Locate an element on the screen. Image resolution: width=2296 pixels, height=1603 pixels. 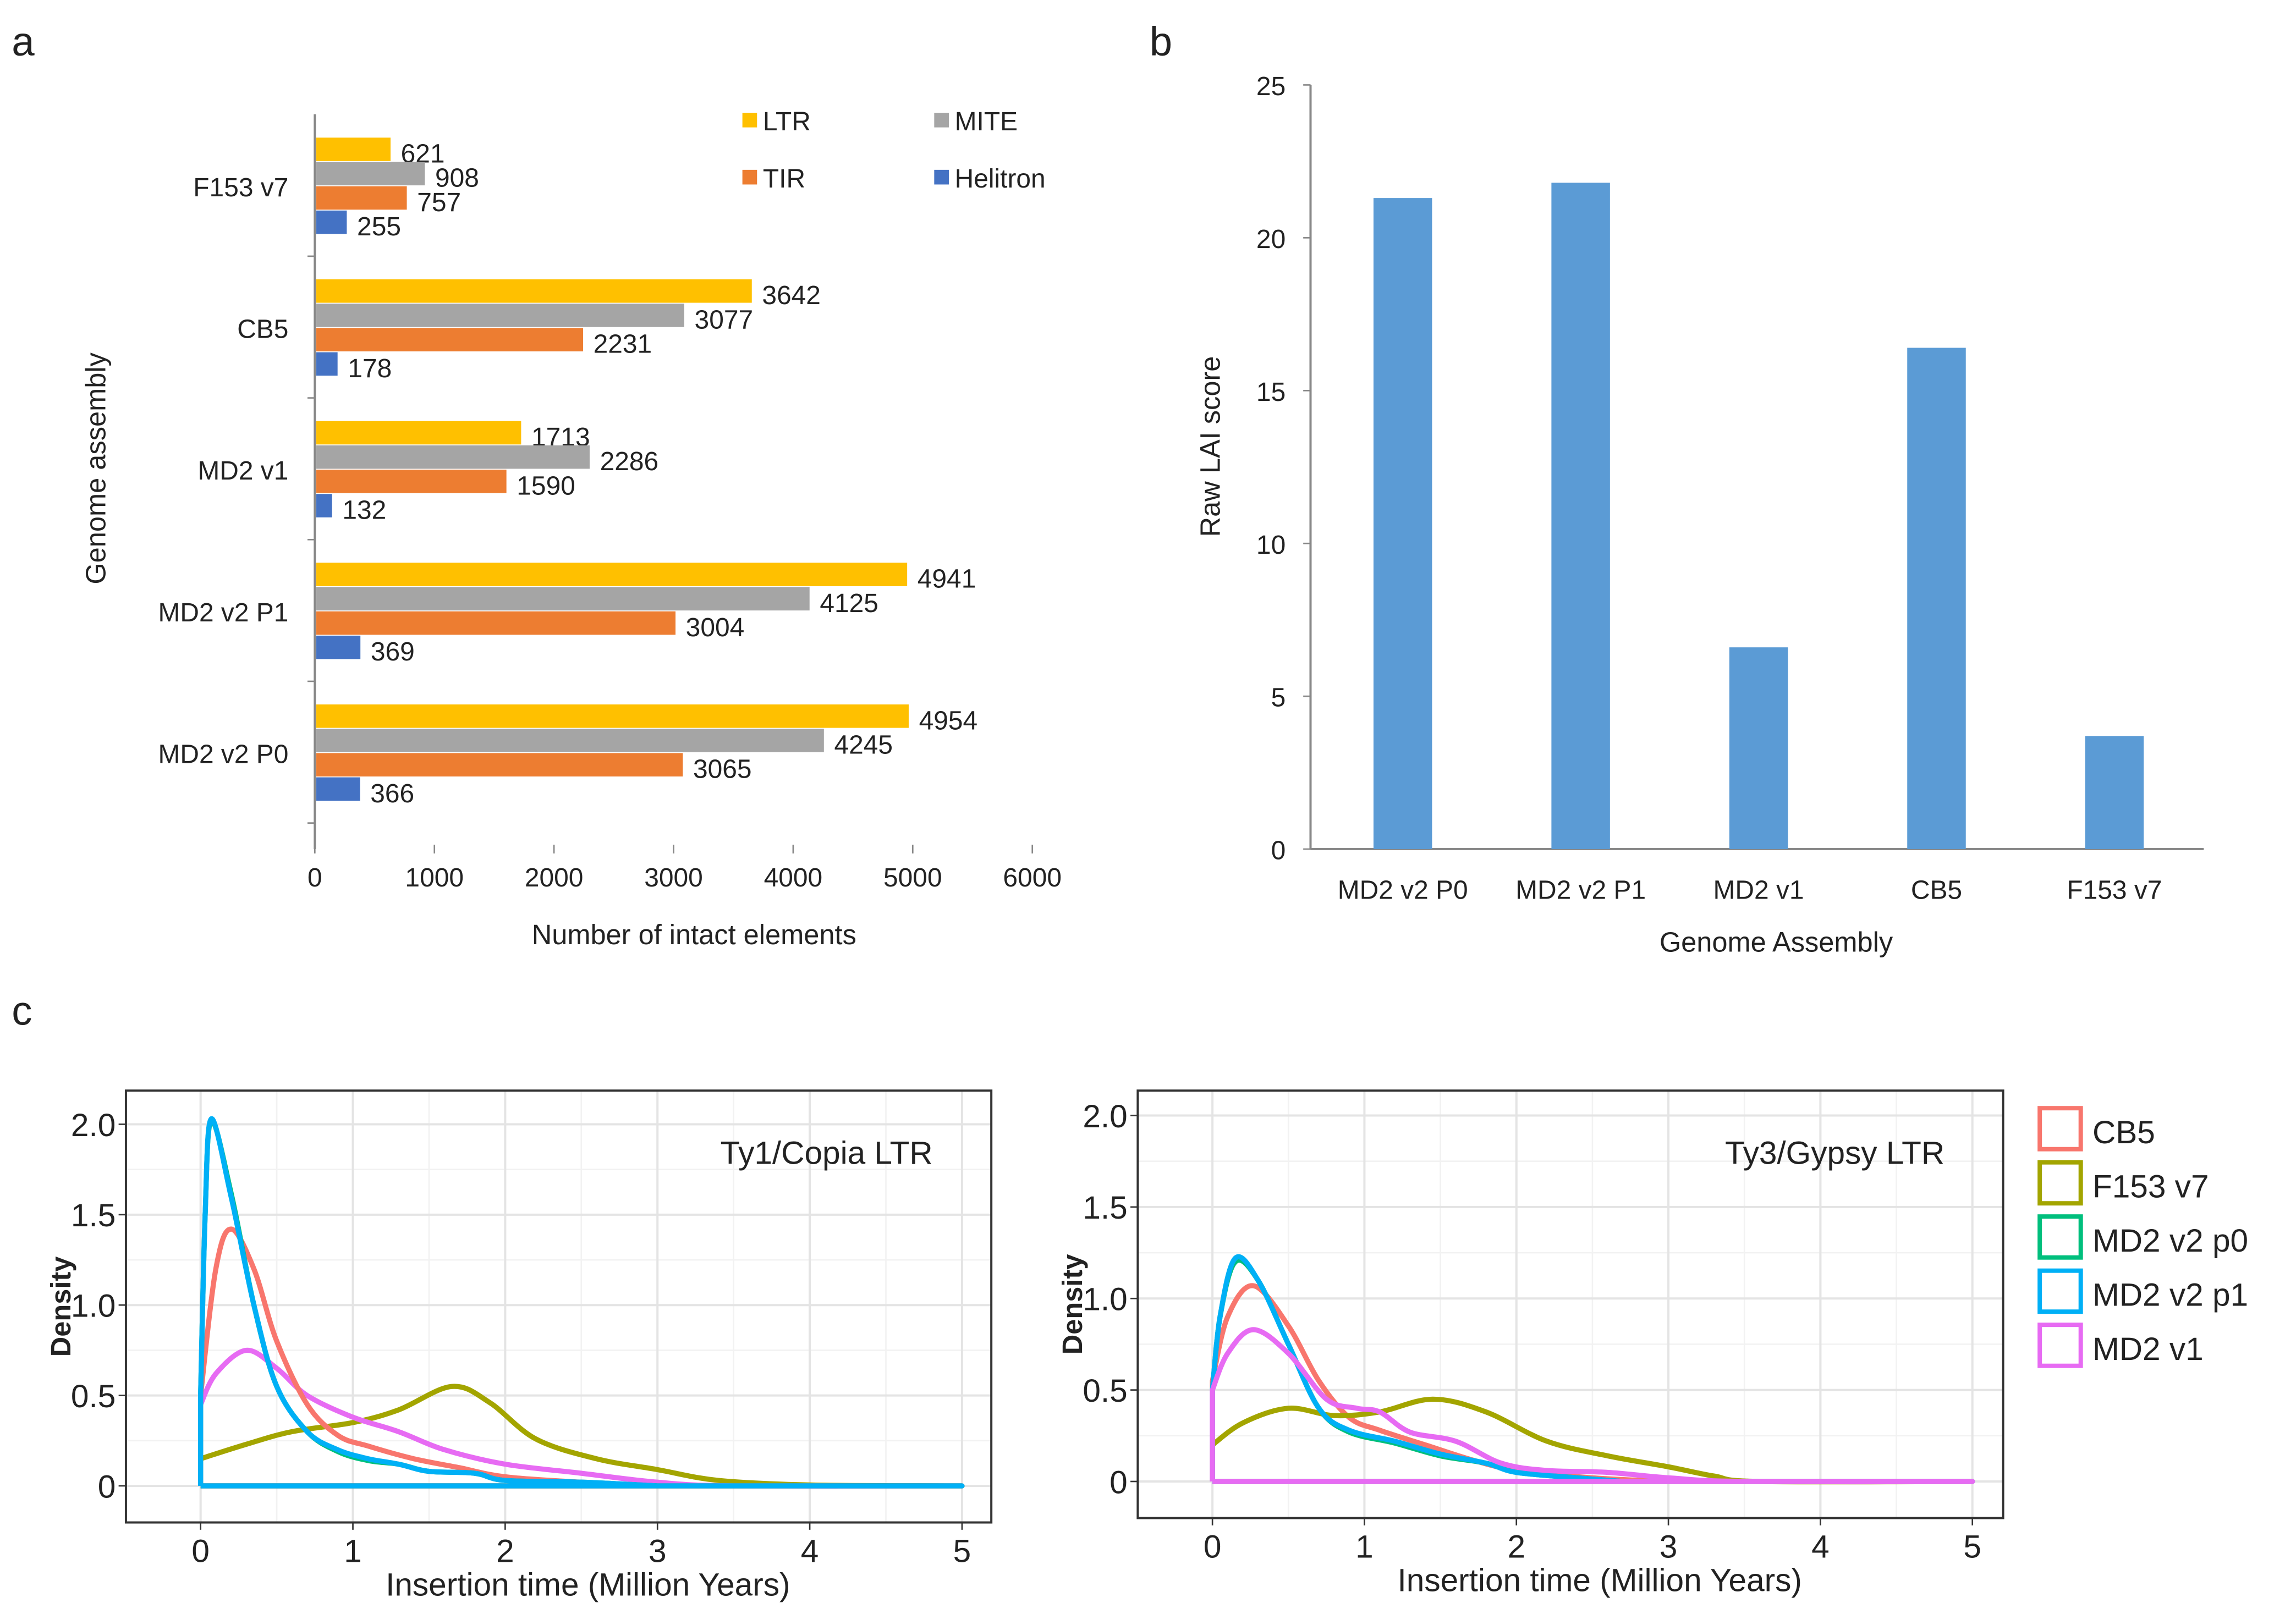
x-tick-label: 2000 is located at coordinates (554, 878).